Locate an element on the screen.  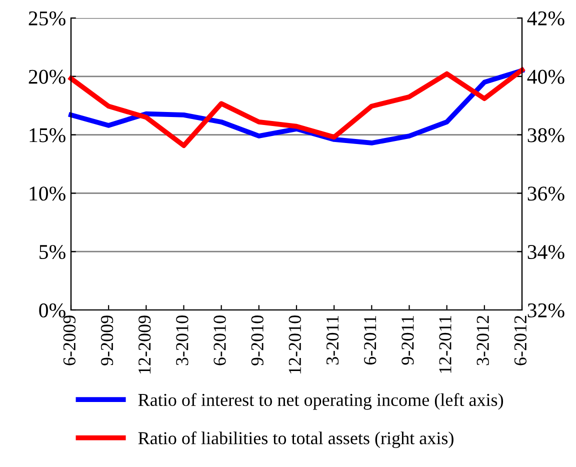
y2-tick-label: 34% is located at coordinates (546, 252).